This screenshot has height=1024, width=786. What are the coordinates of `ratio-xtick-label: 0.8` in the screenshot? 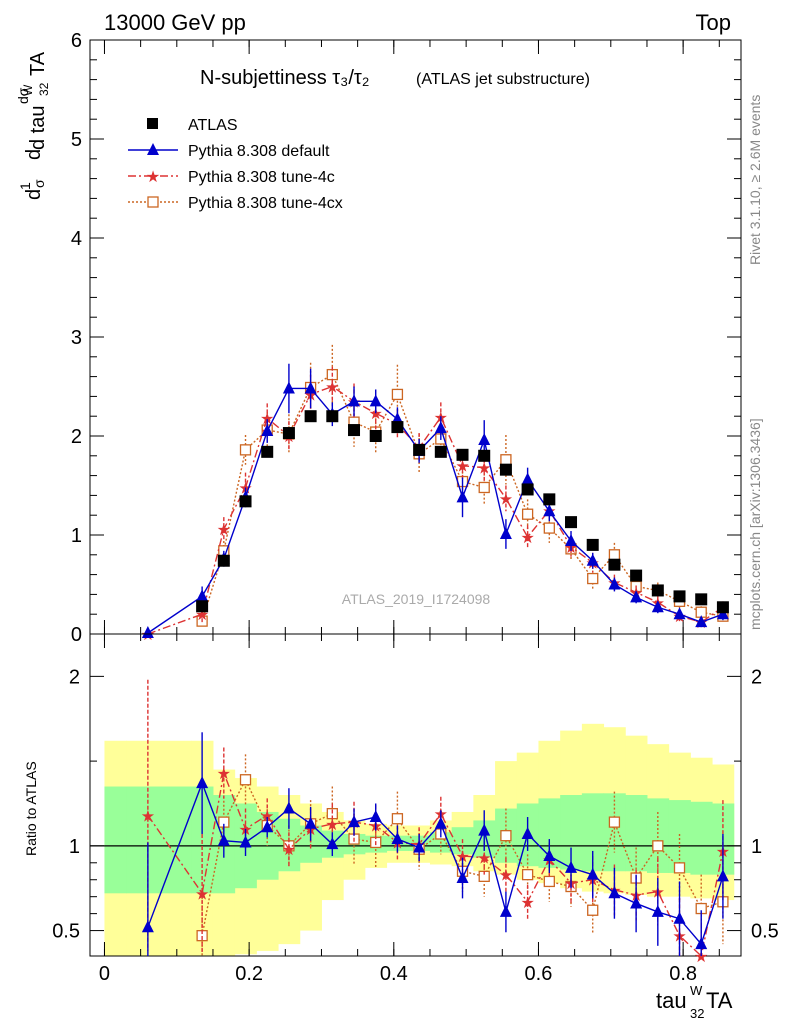 It's located at (683, 974).